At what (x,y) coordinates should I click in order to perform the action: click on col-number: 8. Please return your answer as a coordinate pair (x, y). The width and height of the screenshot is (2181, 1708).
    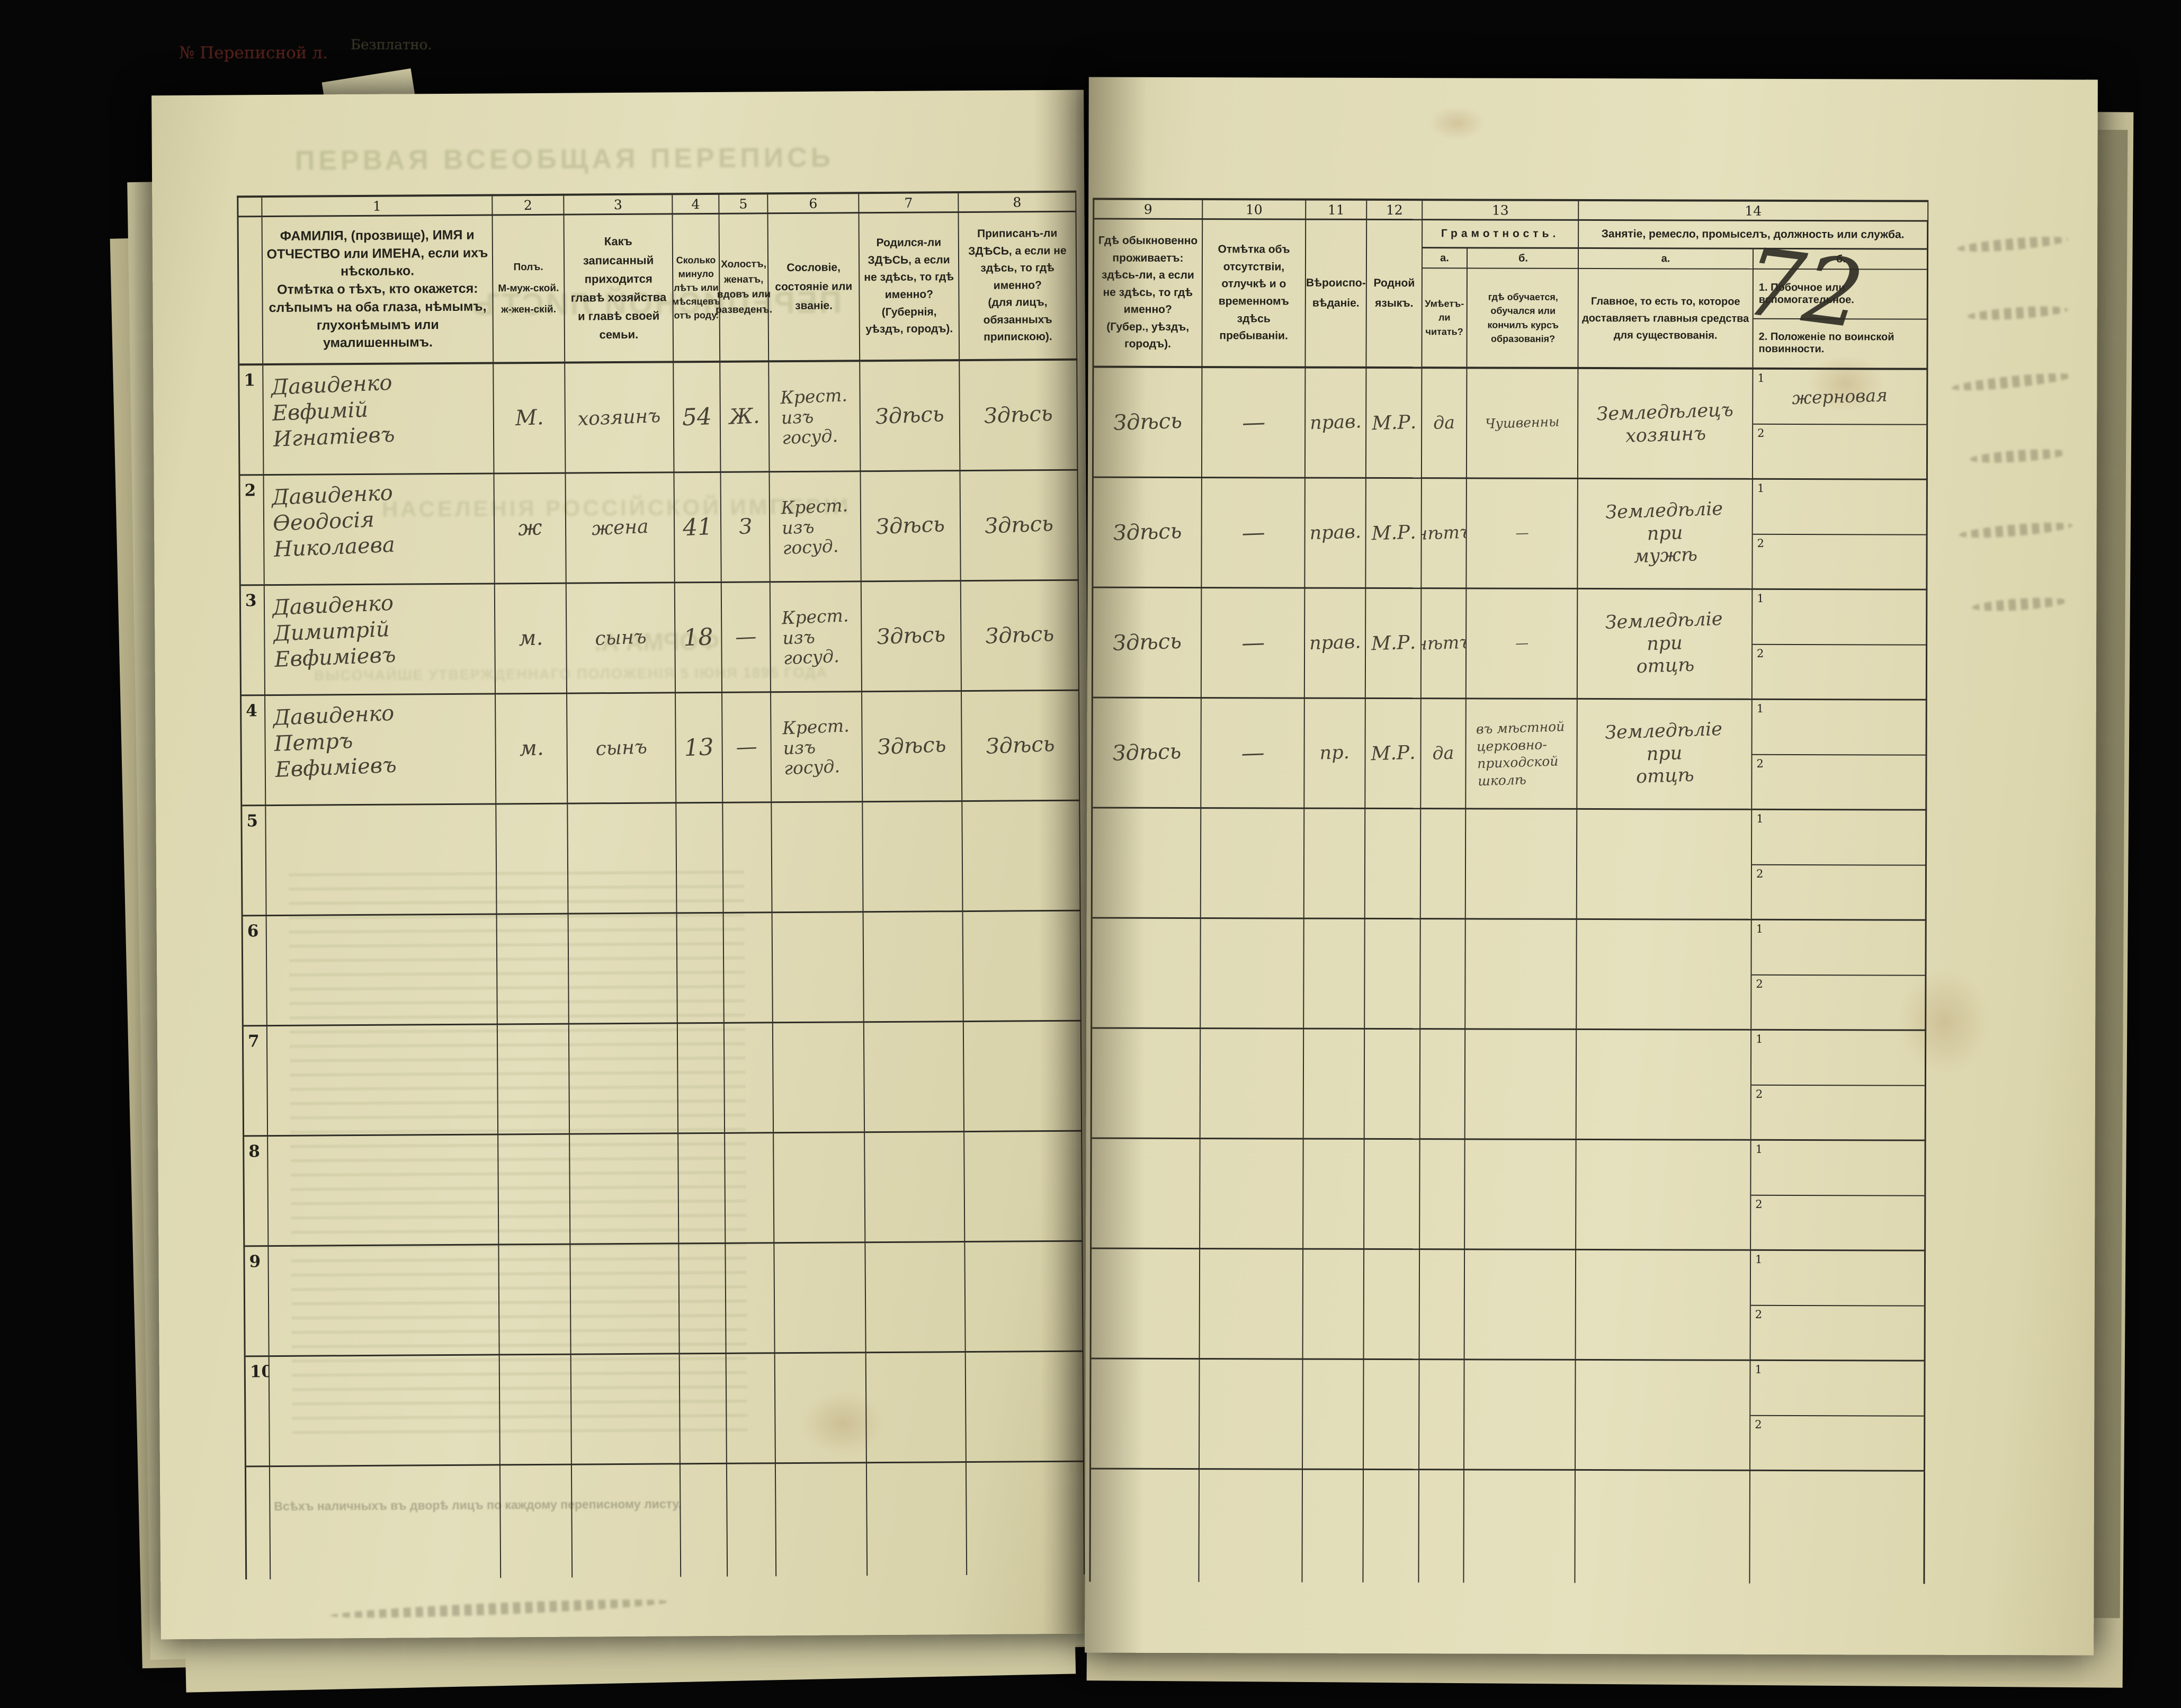
    Looking at the image, I should click on (1018, 202).